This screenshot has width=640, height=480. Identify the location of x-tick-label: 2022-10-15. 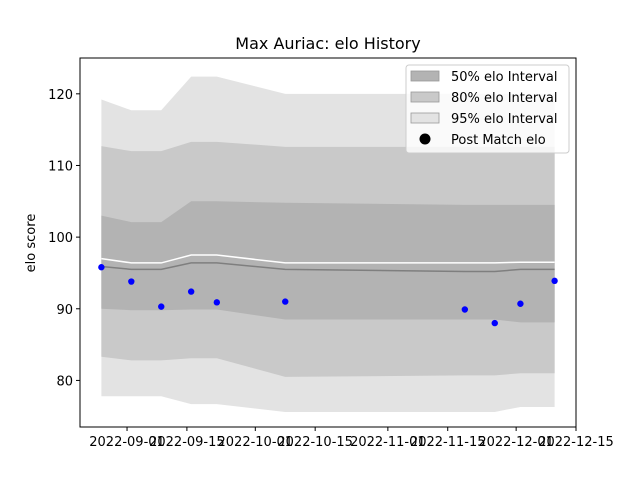
(315, 442).